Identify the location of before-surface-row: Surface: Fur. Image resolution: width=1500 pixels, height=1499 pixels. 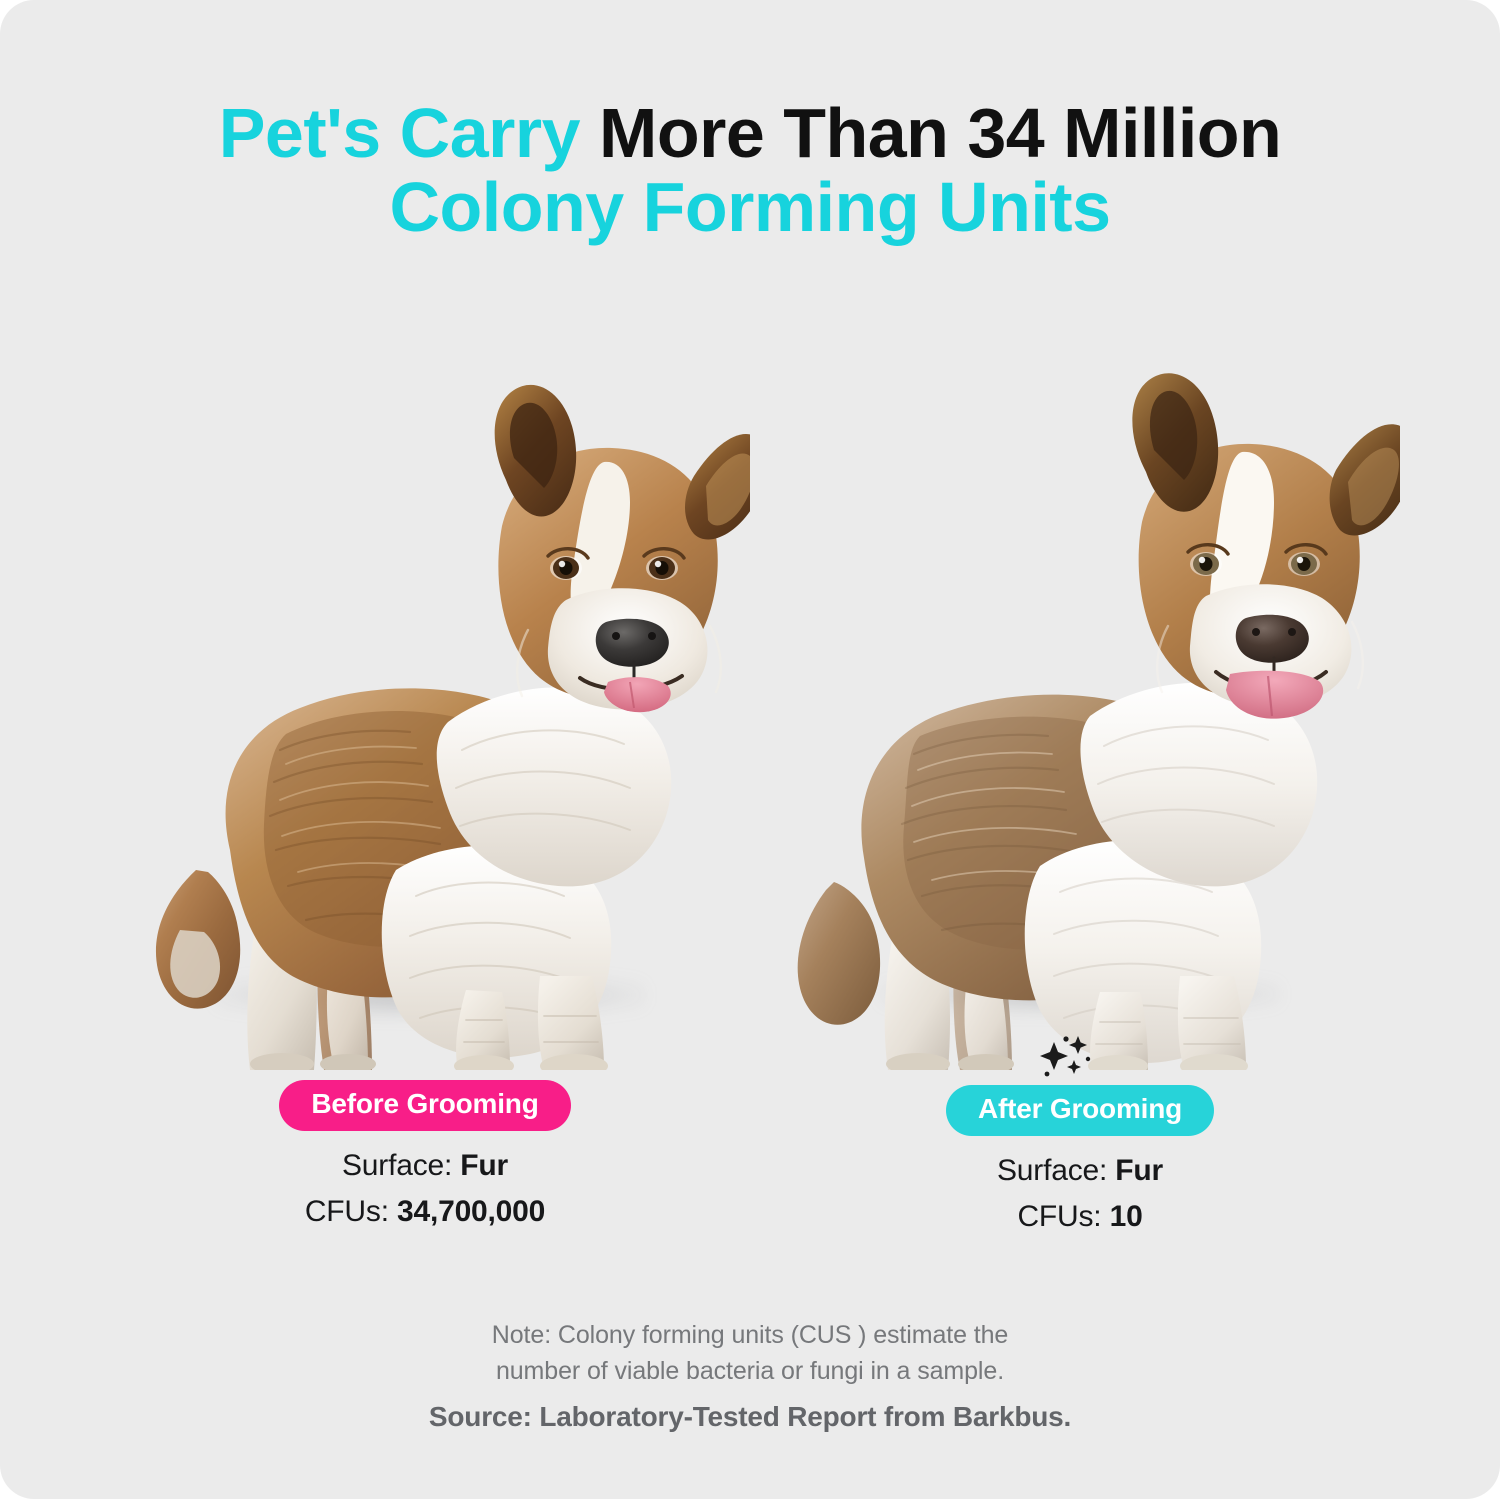
(425, 1165).